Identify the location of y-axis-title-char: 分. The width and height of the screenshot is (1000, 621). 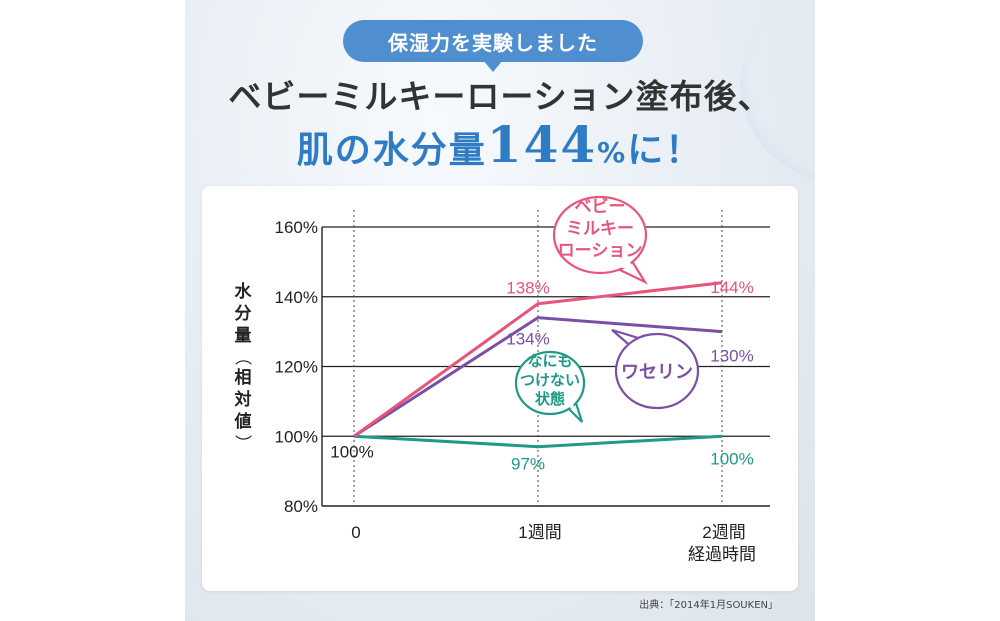
(243, 313).